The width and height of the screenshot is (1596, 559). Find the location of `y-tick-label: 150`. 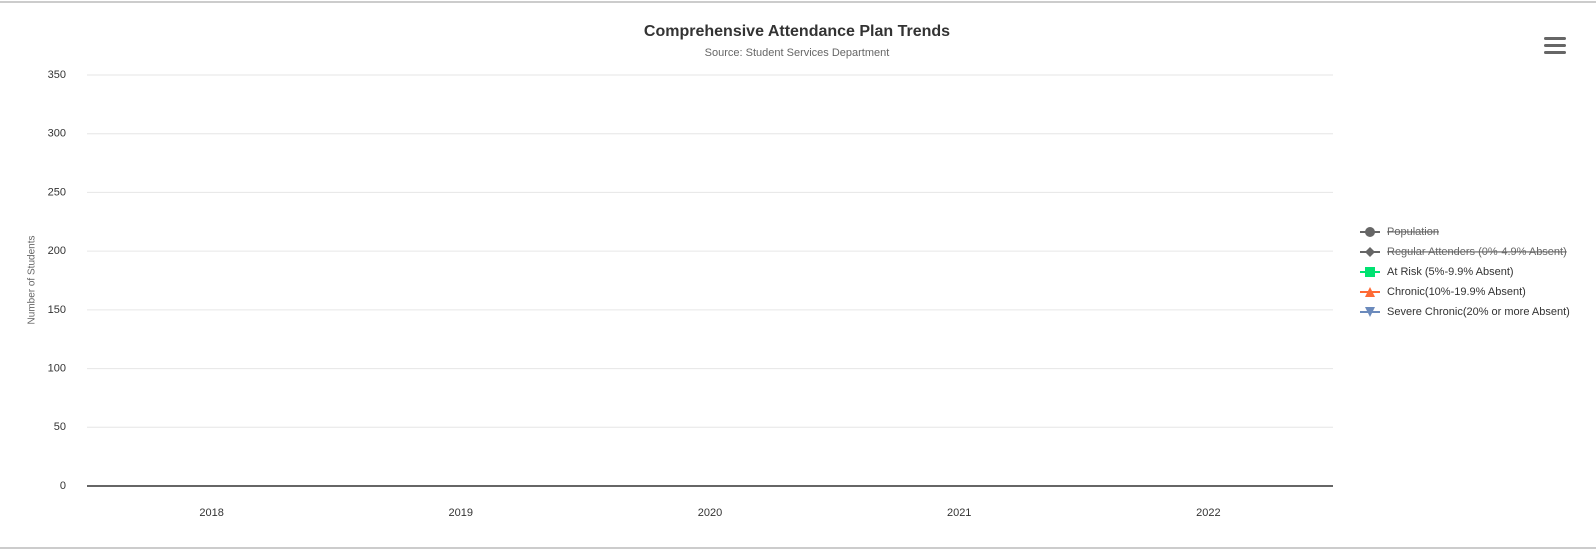

y-tick-label: 150 is located at coordinates (57, 310).